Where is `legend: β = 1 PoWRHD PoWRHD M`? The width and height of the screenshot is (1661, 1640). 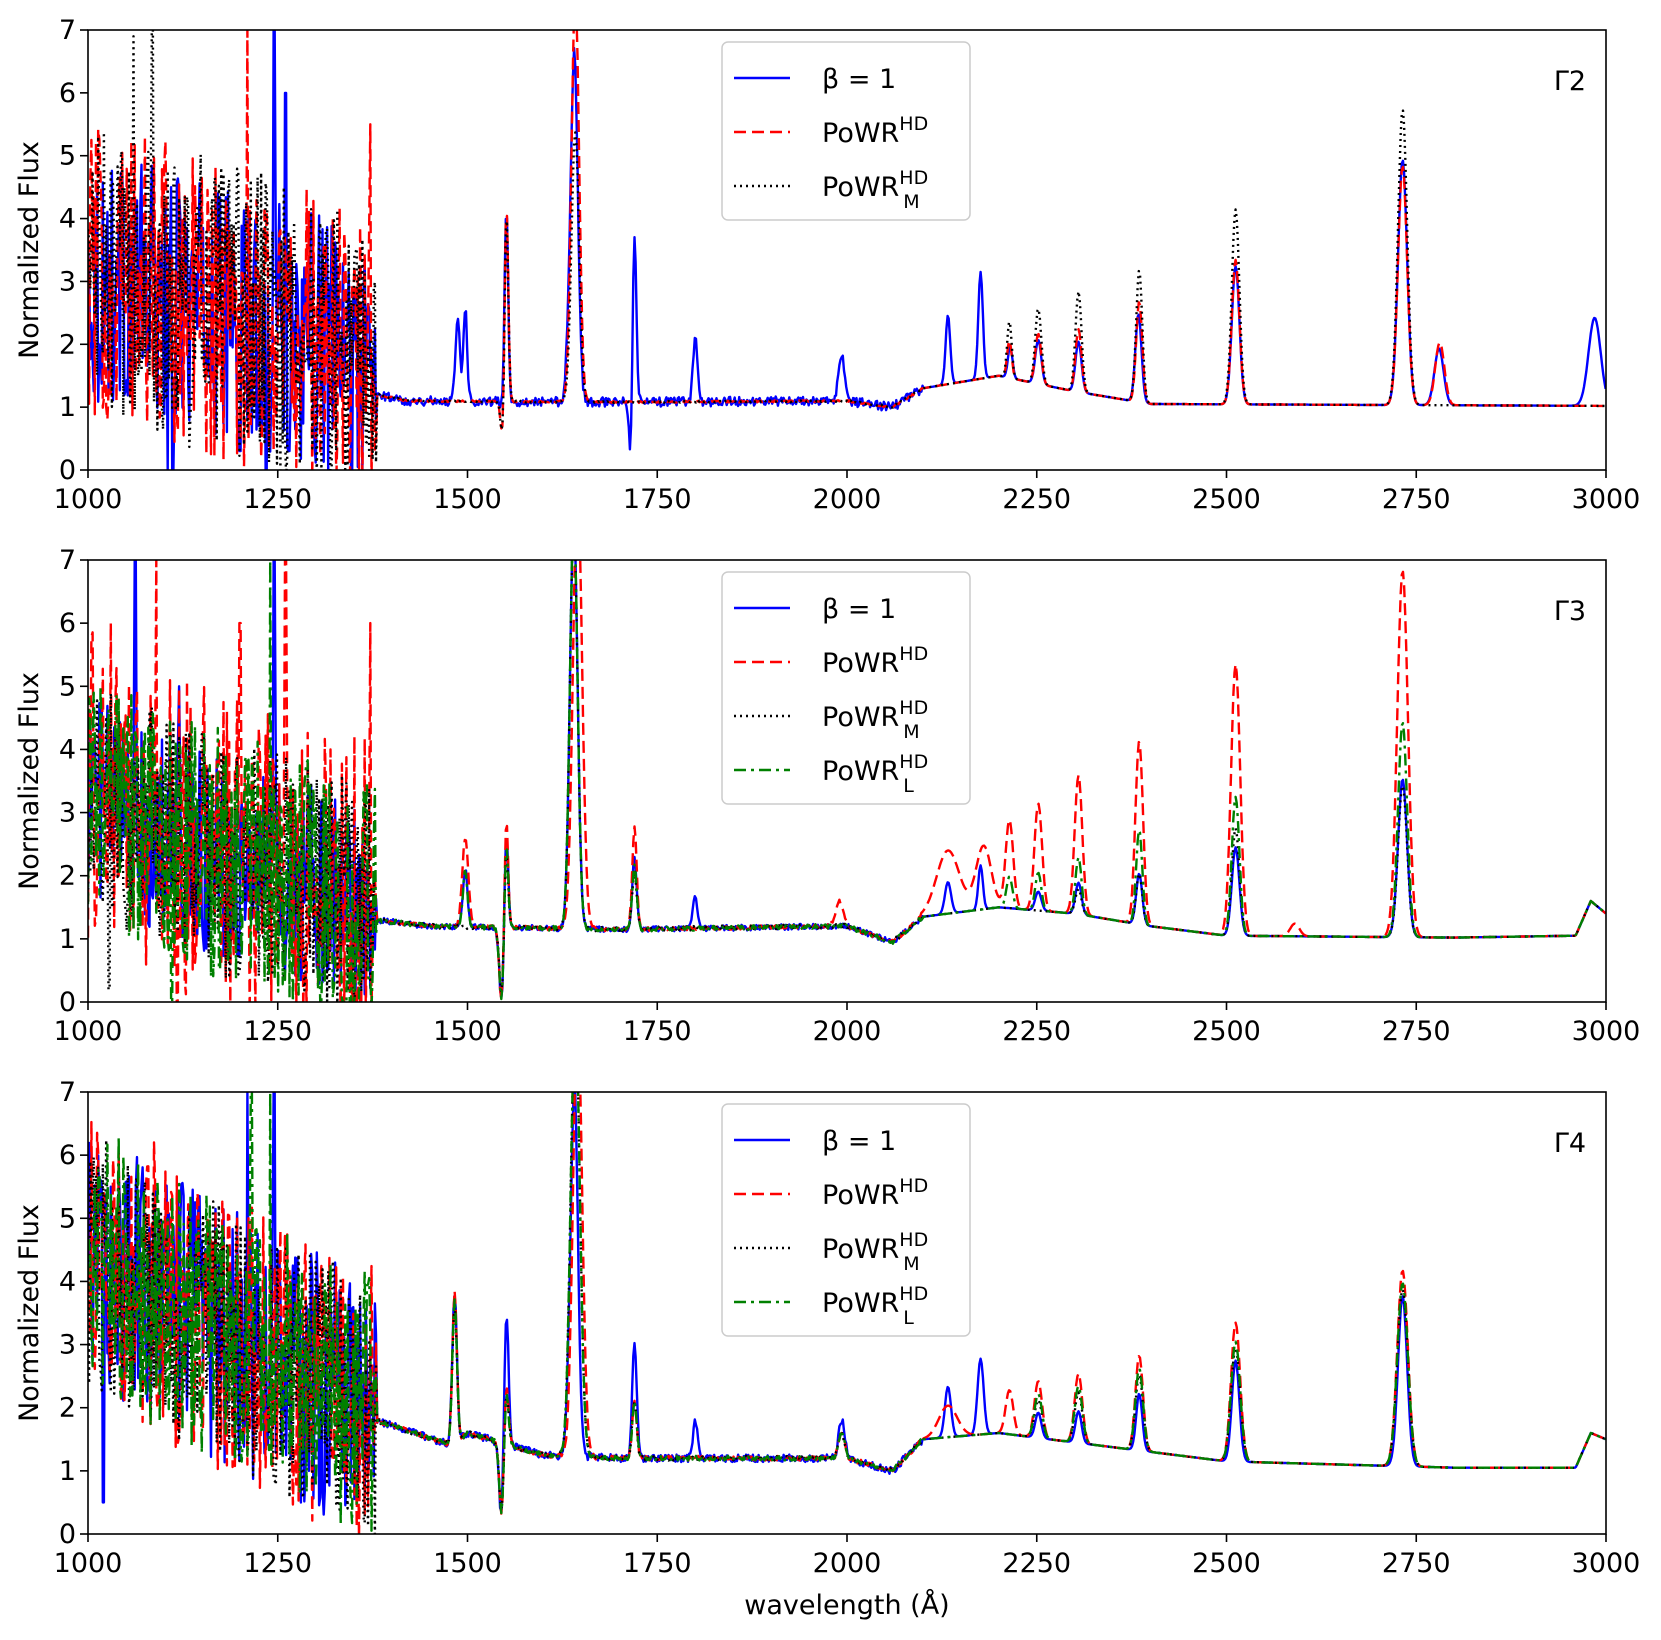 legend: β = 1 PoWRHD PoWRHD M is located at coordinates (846, 131).